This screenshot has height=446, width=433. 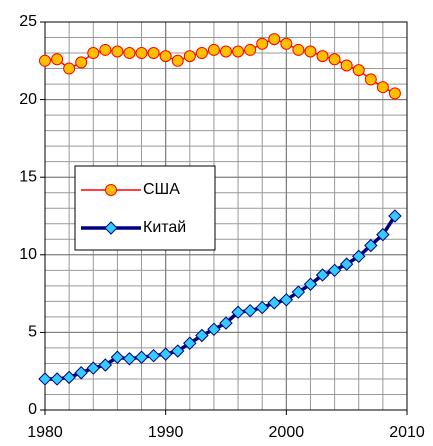 I want to click on x-tick-label: 1990, so click(x=166, y=432).